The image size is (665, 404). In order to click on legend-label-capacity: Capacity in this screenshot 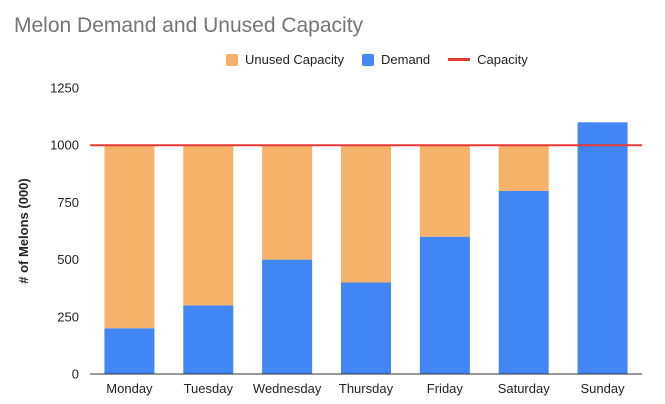, I will do `click(502, 59)`.